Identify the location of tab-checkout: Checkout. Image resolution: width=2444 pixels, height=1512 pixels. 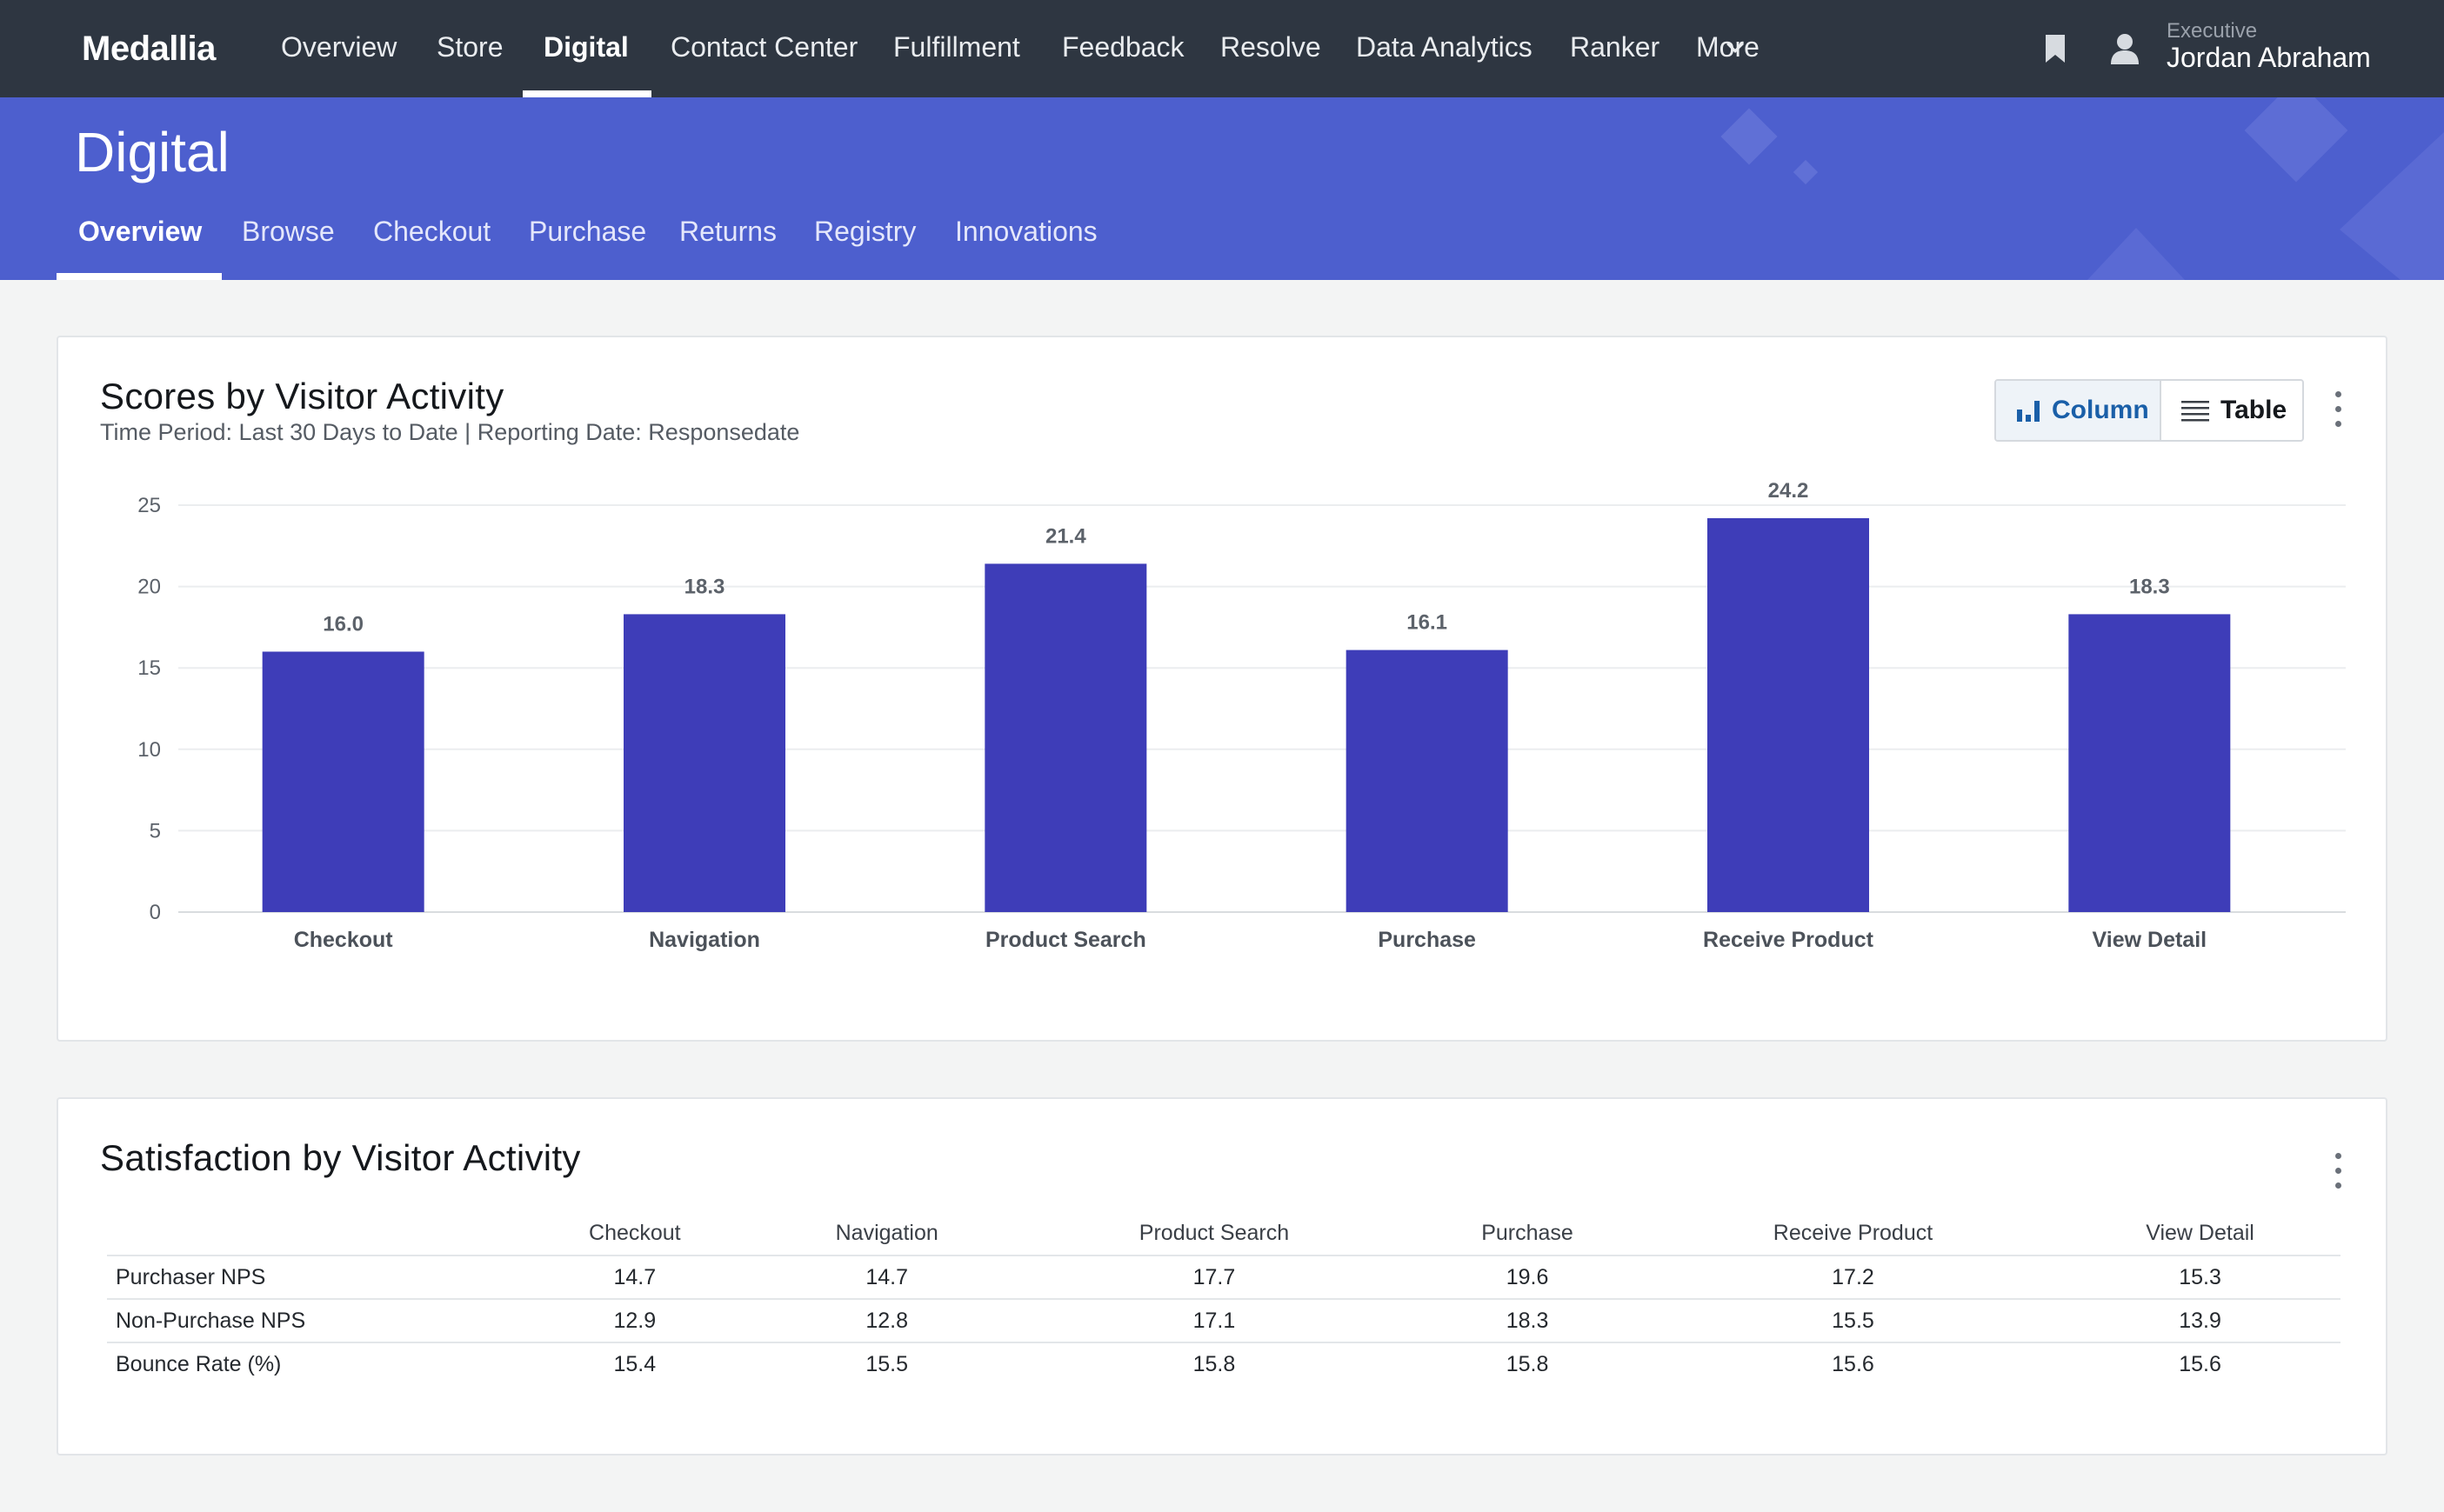
(432, 231).